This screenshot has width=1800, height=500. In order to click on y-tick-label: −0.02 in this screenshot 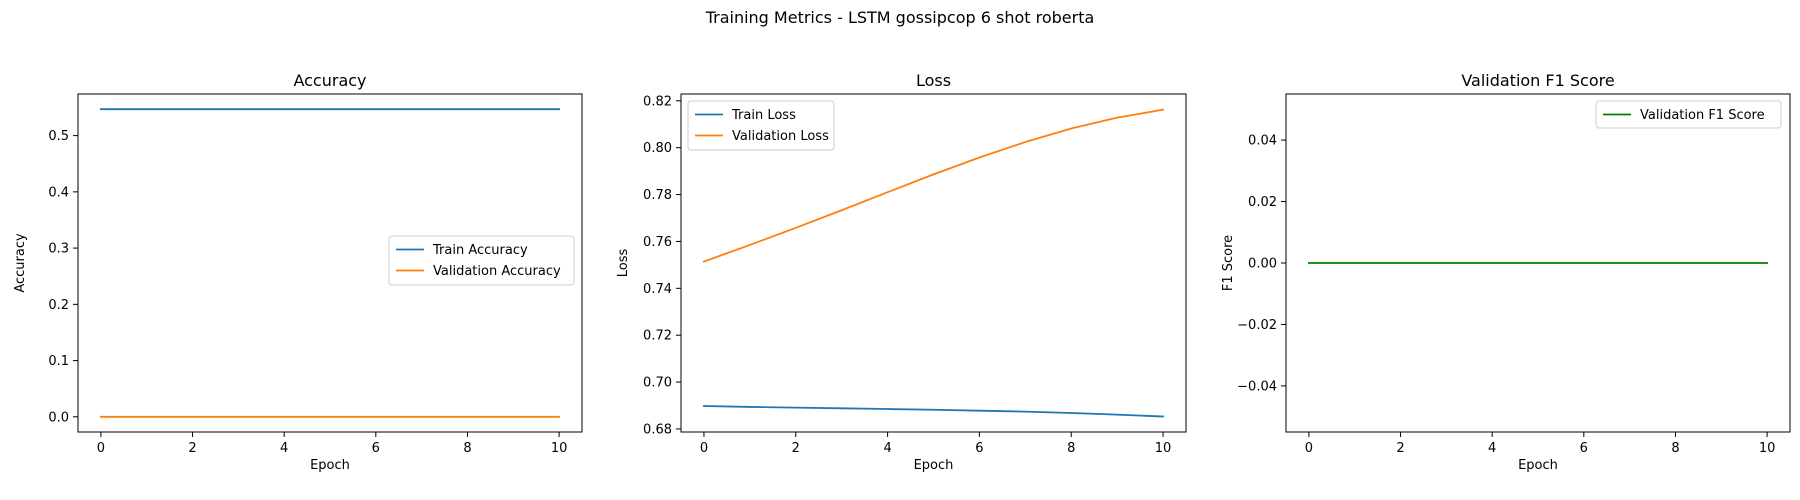, I will do `click(1257, 325)`.